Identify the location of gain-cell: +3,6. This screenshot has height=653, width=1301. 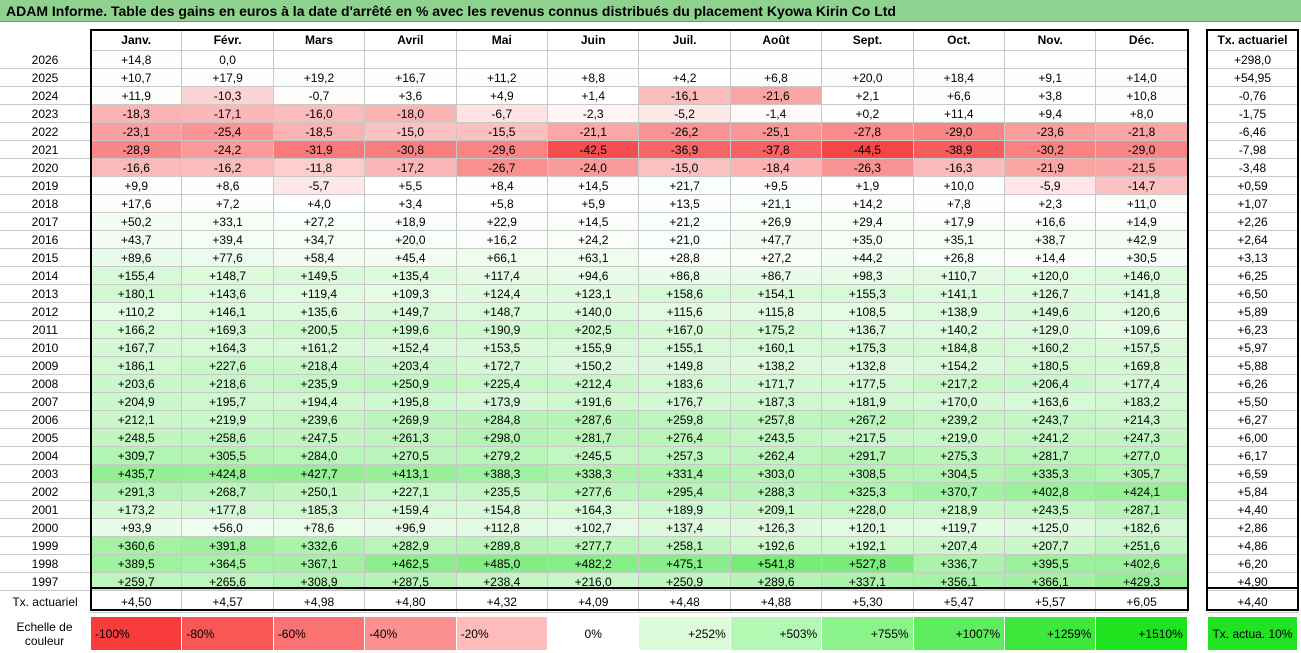
(411, 96).